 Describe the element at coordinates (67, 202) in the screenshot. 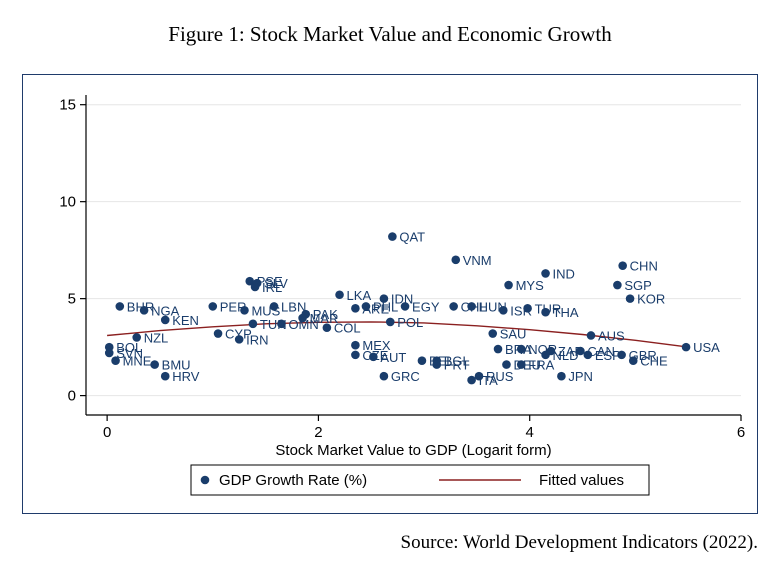

I see `y-tick-label: 10` at that location.